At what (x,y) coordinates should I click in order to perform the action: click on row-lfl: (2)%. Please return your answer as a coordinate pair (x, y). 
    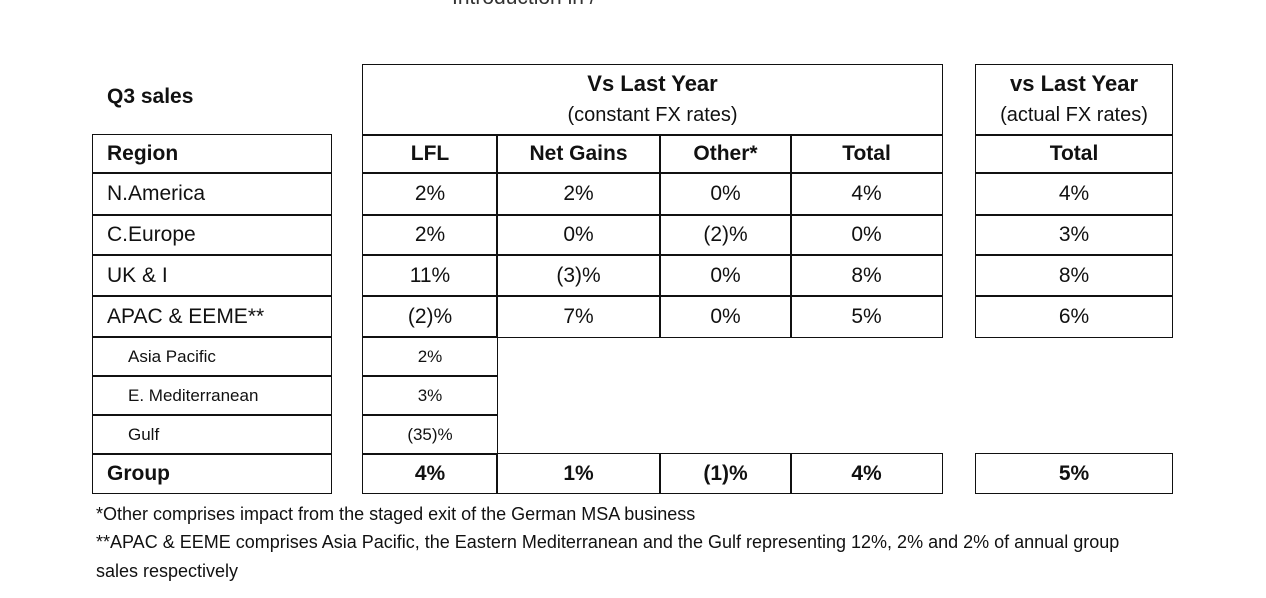
    Looking at the image, I should click on (430, 316).